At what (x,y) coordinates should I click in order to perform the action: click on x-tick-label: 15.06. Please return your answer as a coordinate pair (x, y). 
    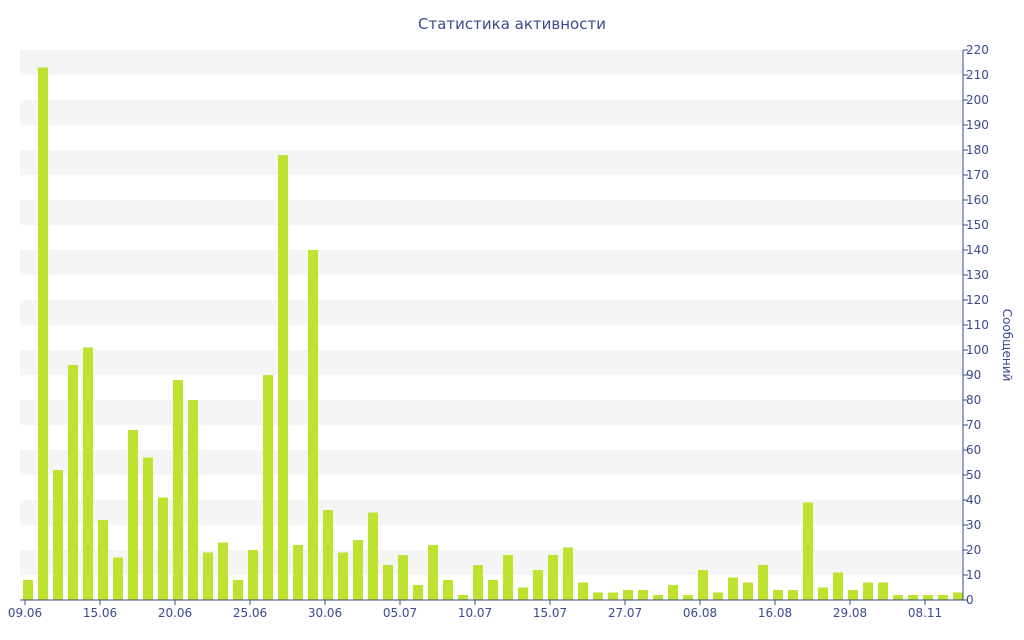
    Looking at the image, I should click on (100, 613).